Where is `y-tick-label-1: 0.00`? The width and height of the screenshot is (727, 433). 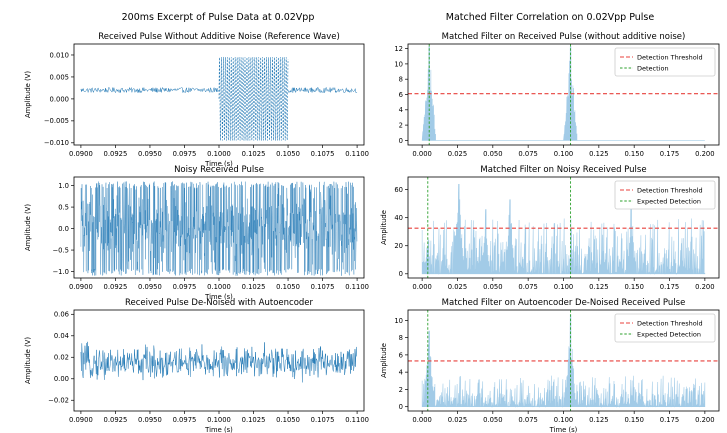 y-tick-label-1: 0.00 is located at coordinates (61, 379).